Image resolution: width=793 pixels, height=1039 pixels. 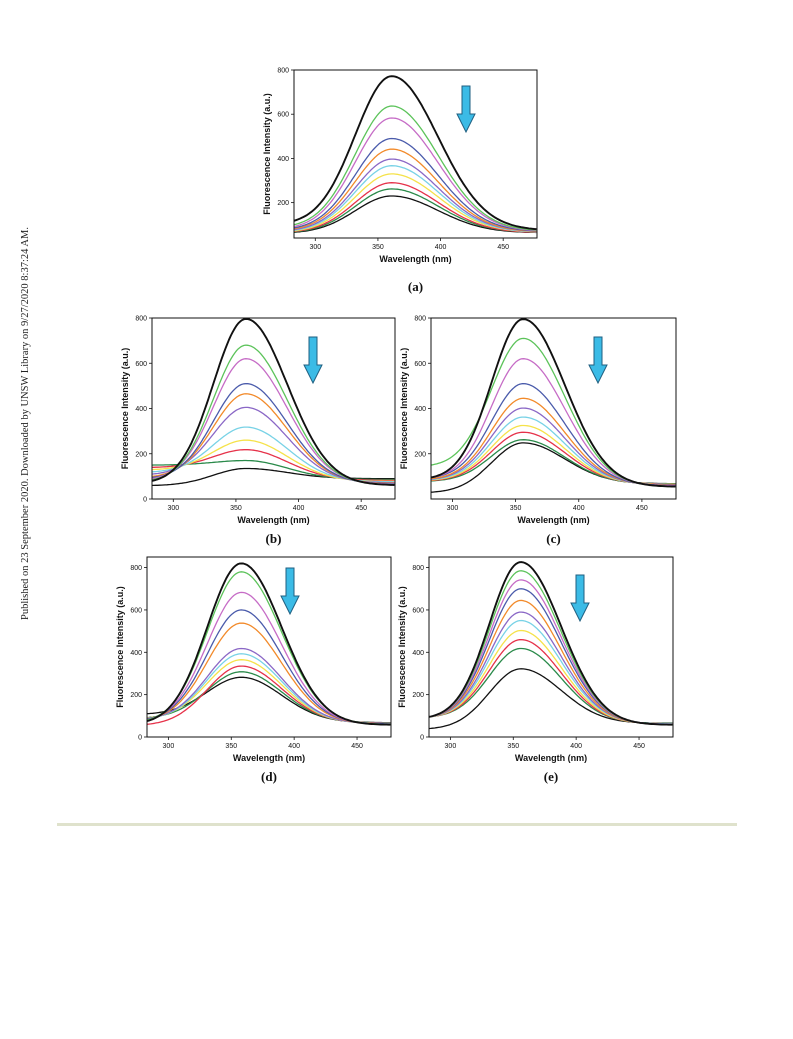 What do you see at coordinates (283, 71) in the screenshot?
I see `y-tick-label-a-800: 800` at bounding box center [283, 71].